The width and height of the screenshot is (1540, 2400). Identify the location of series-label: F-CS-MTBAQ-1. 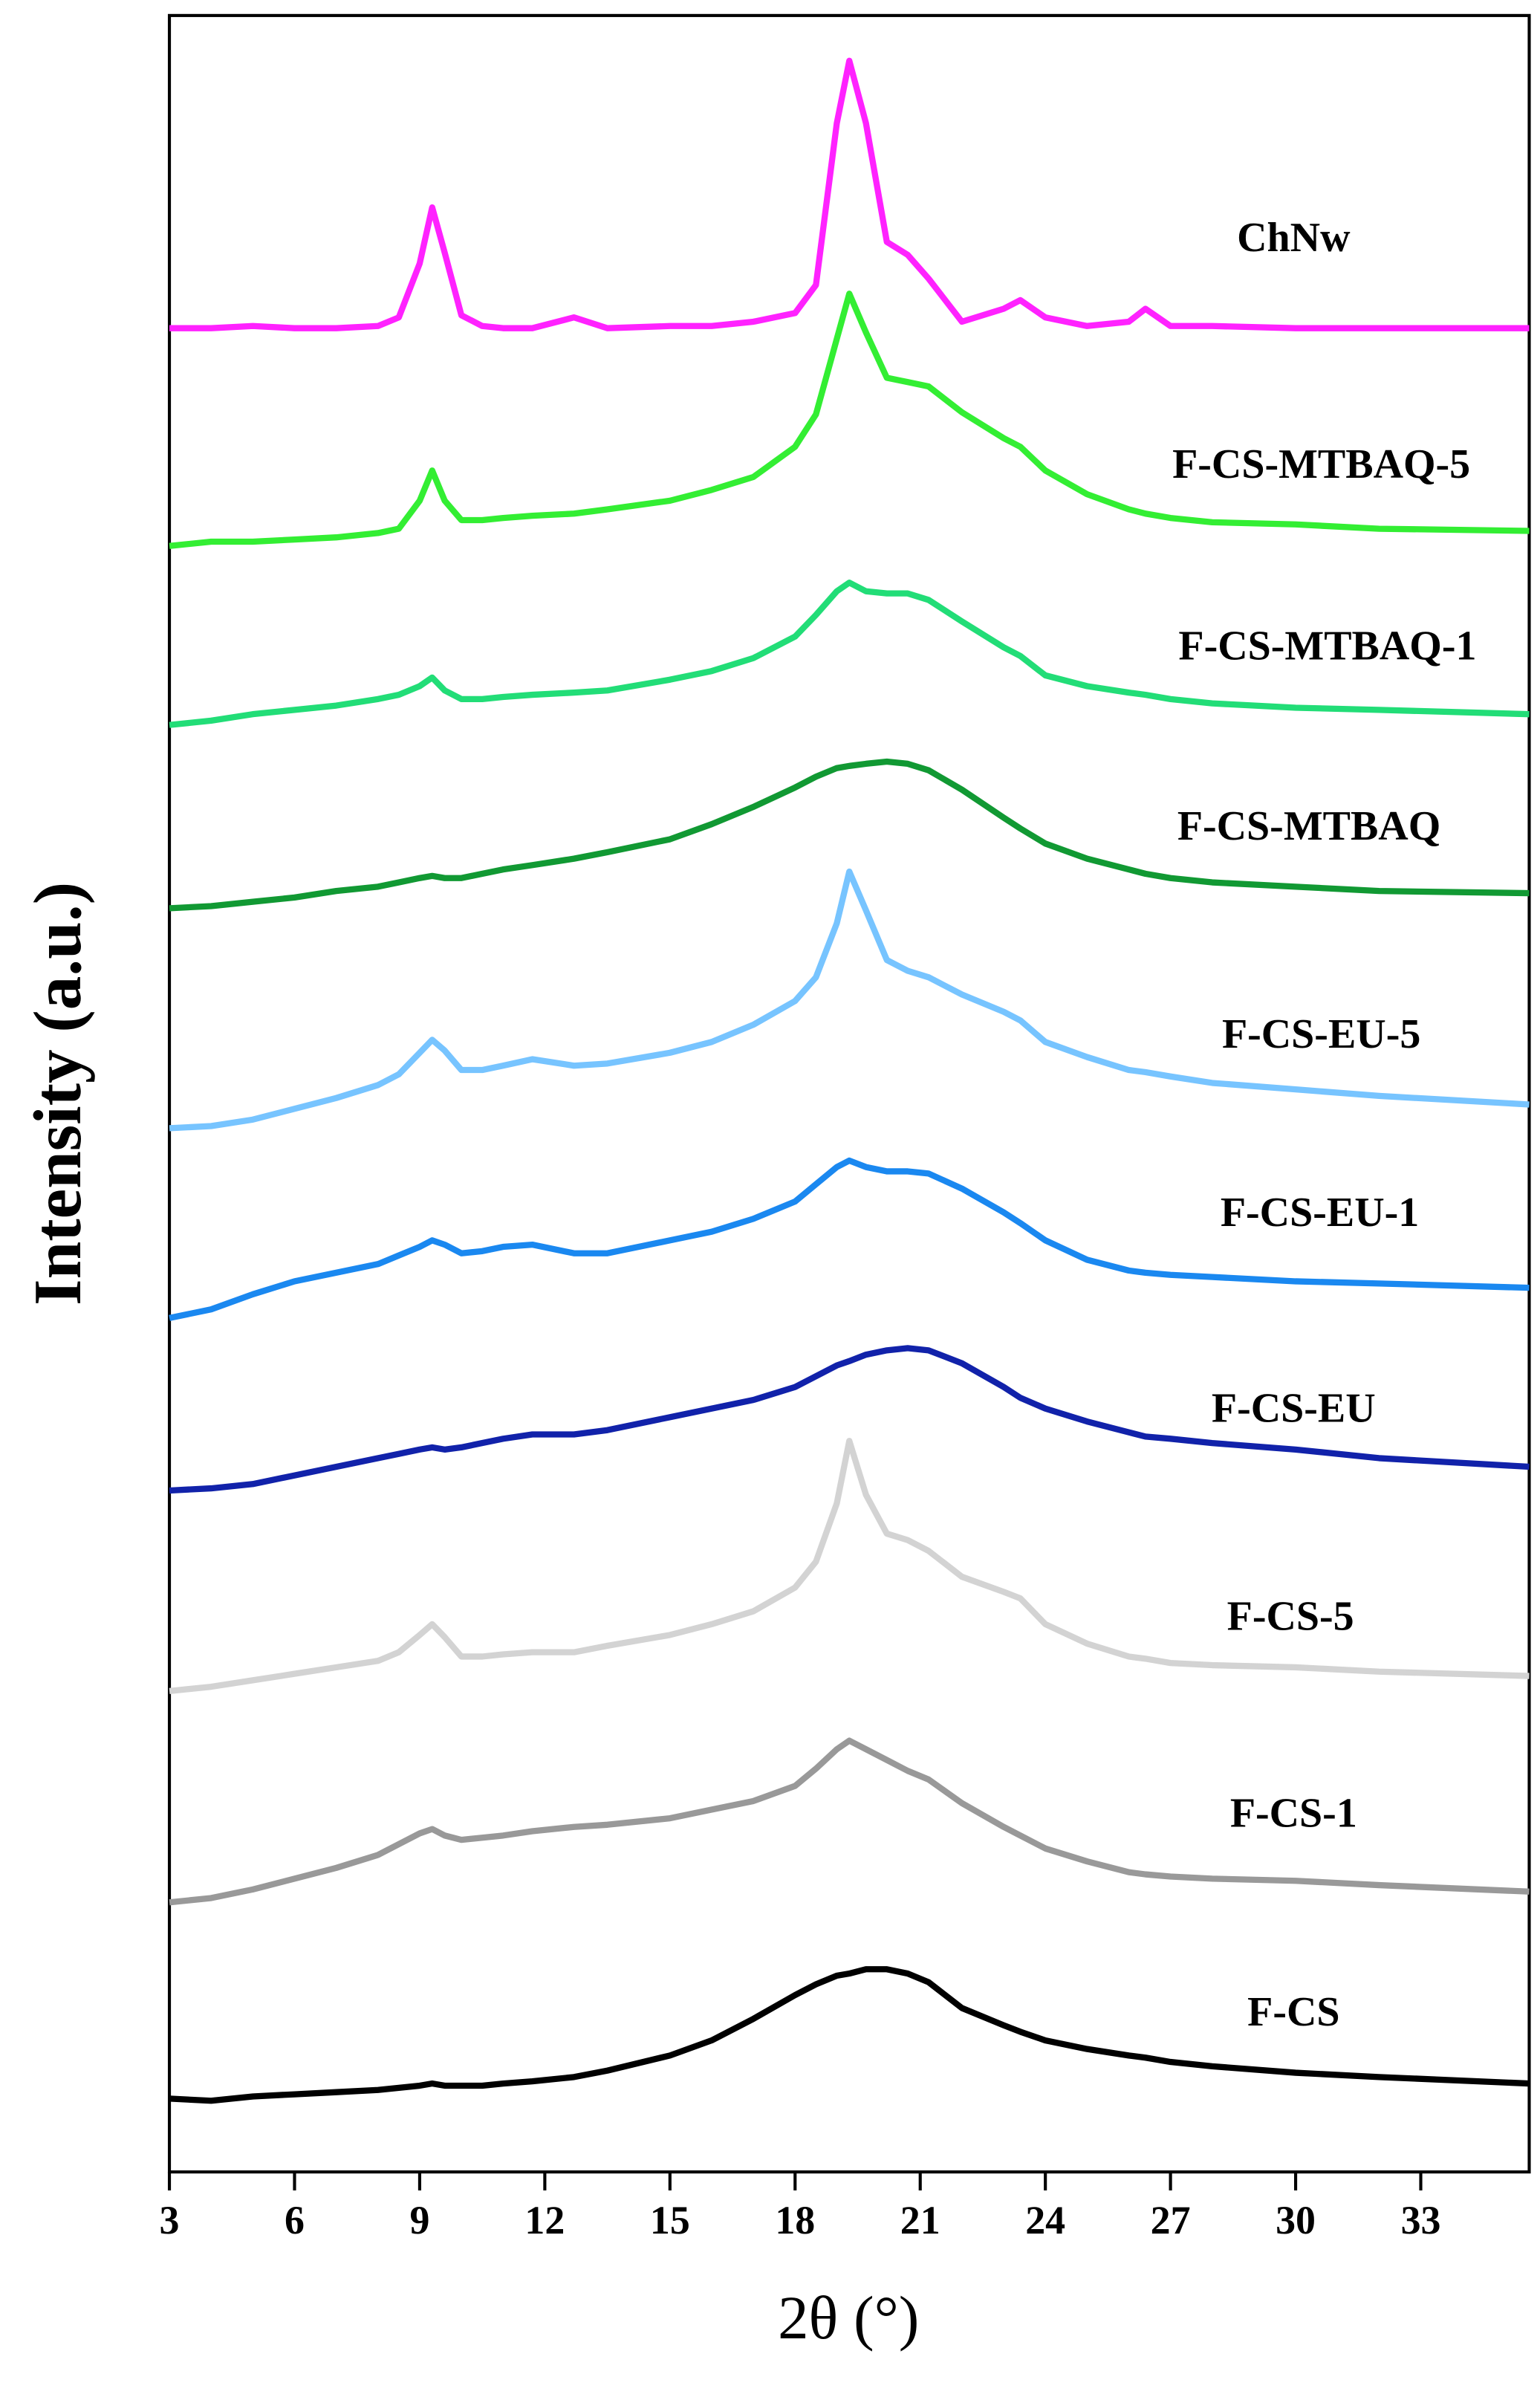
(1327, 646).